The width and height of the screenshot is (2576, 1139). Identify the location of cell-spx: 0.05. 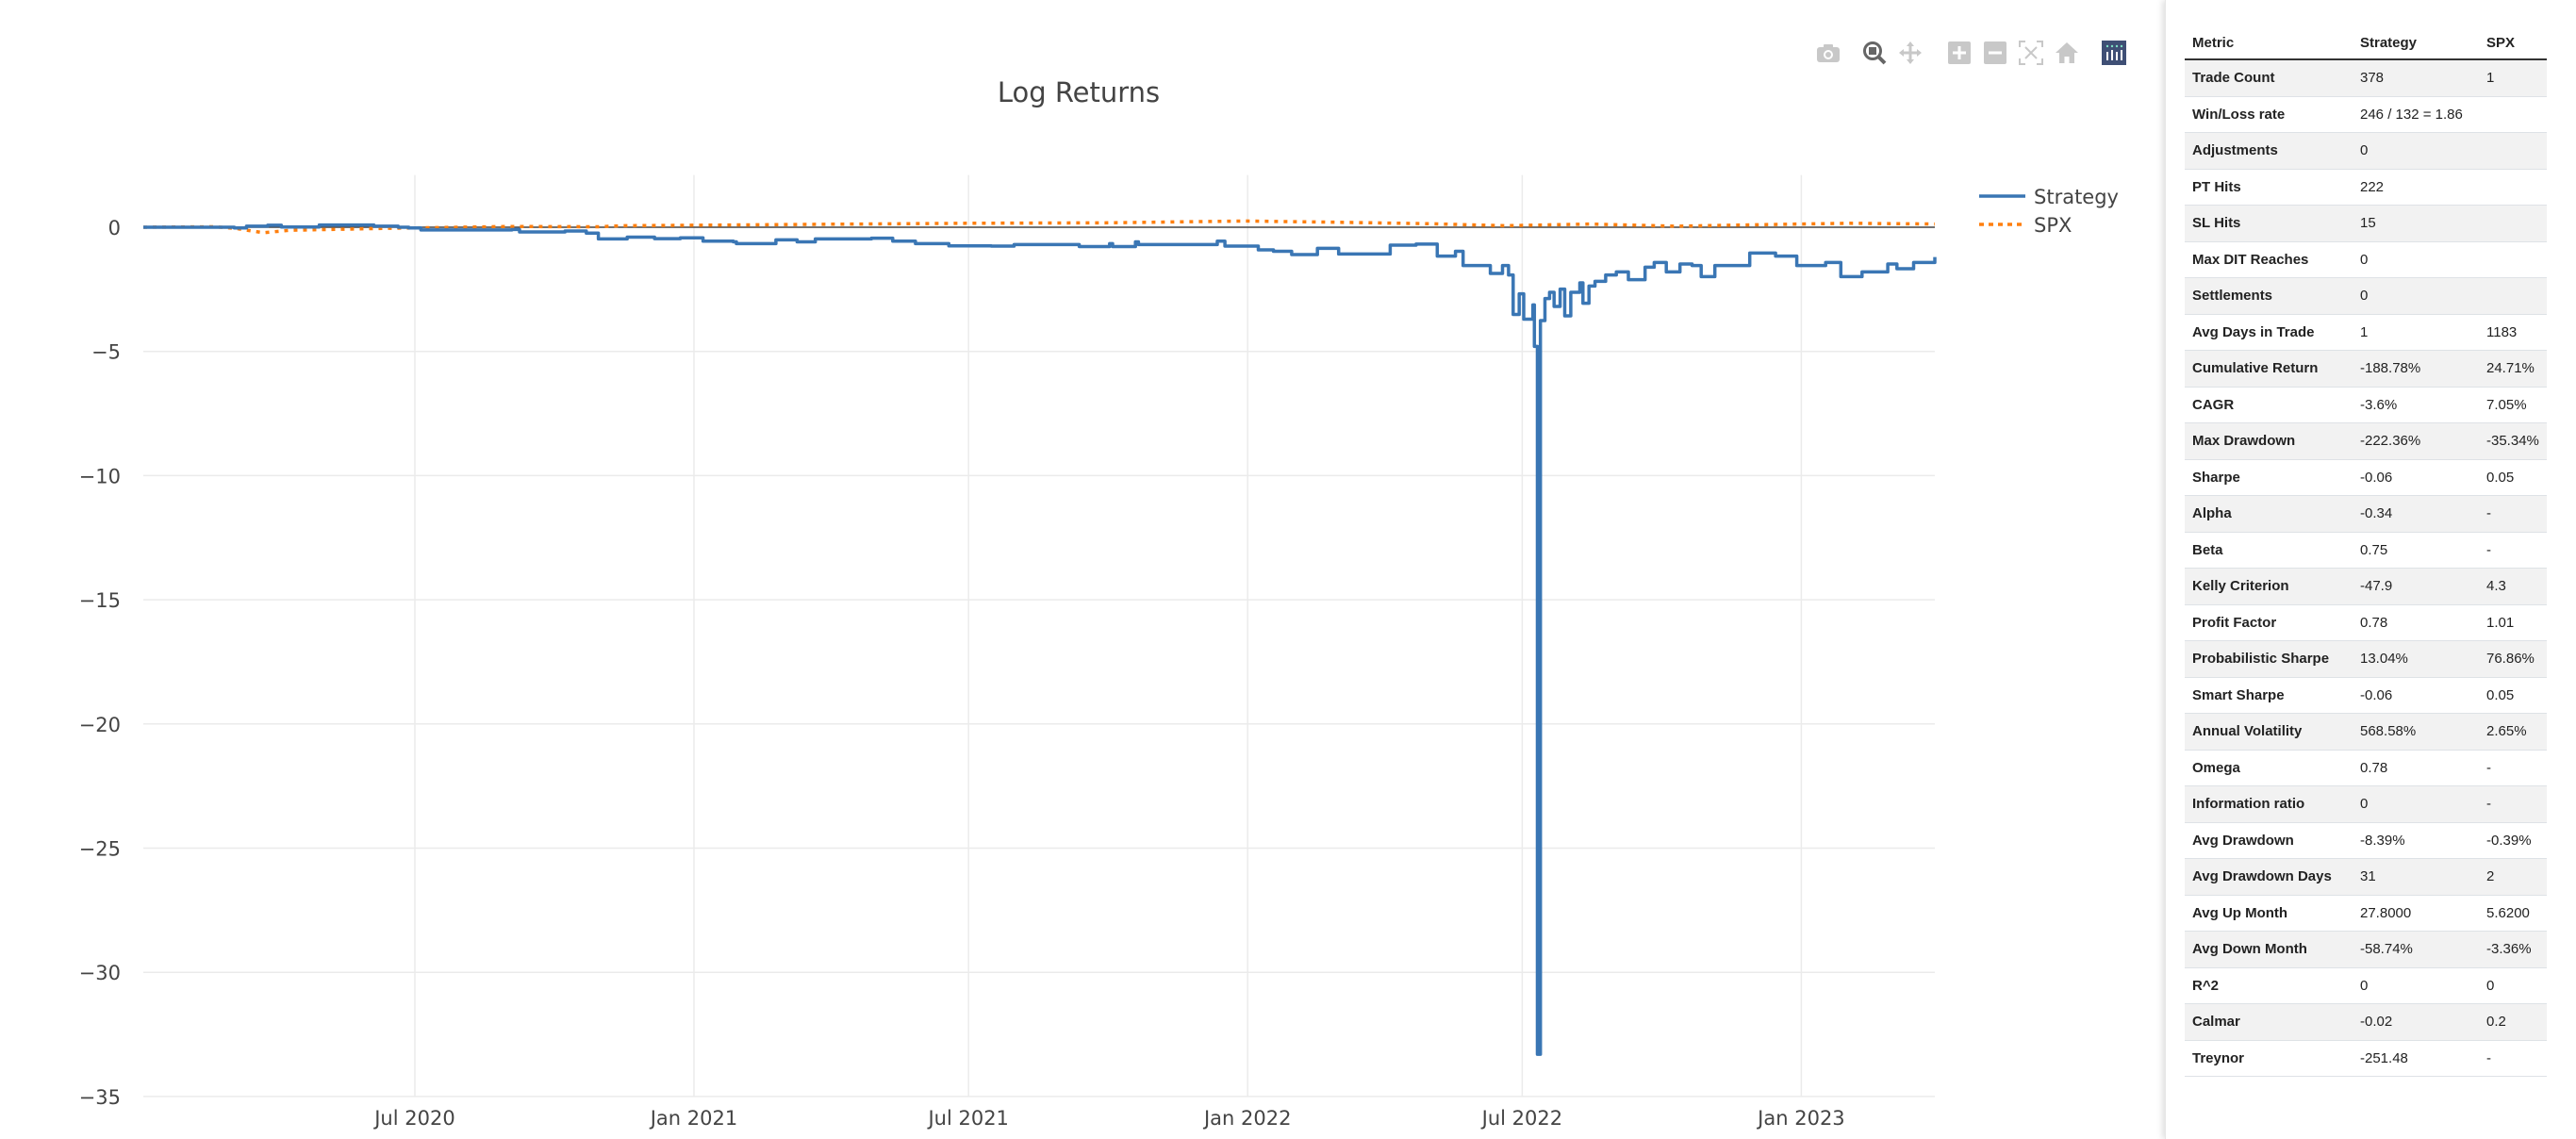
(2513, 696).